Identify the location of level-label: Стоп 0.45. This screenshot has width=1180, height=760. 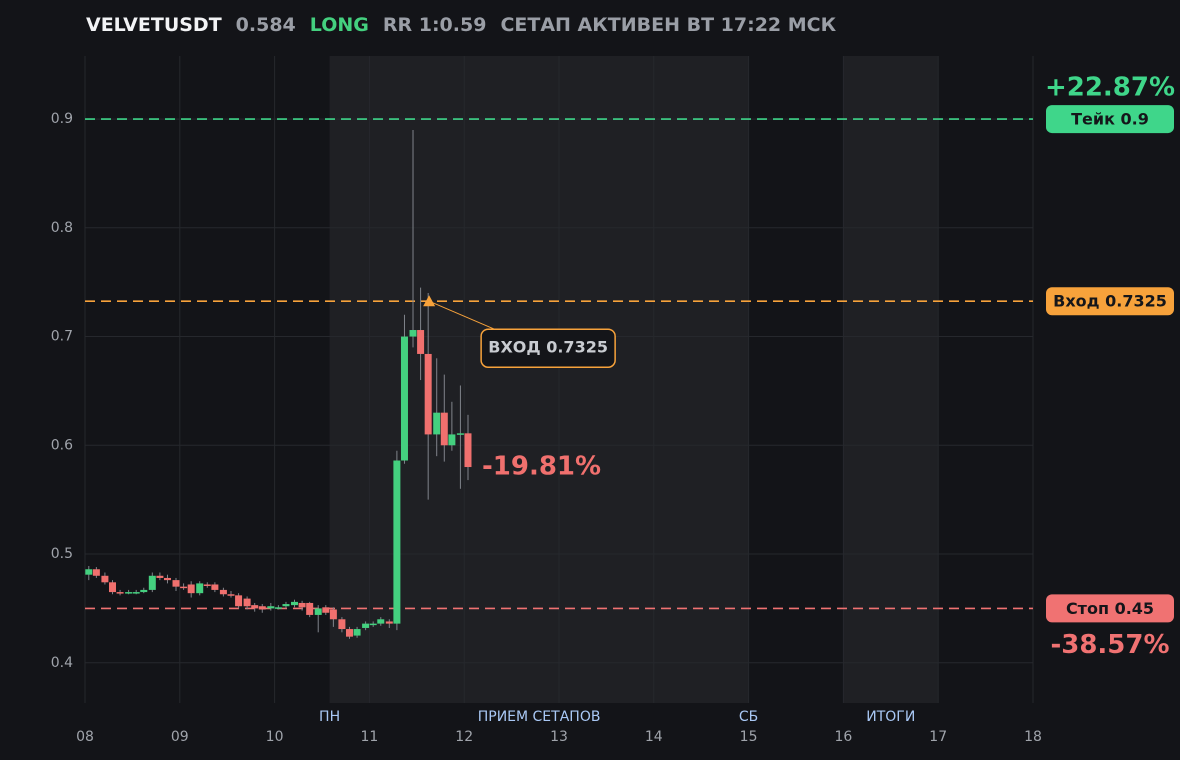
(1110, 608).